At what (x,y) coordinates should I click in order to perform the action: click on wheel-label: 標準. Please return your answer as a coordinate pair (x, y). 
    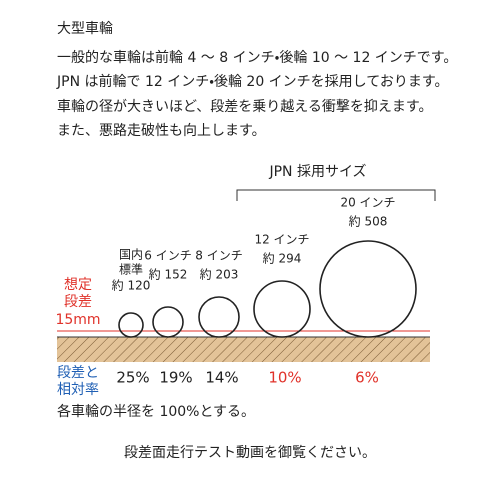
    Looking at the image, I should click on (131, 269).